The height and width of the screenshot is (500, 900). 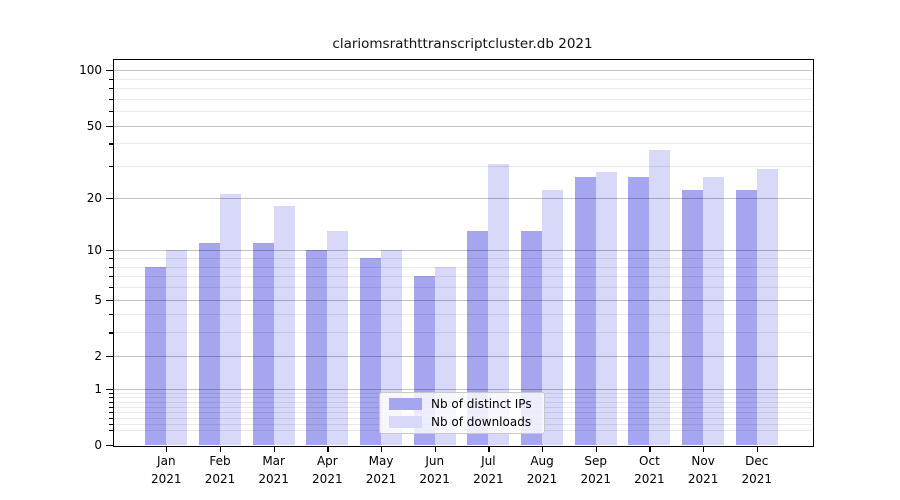 I want to click on y-minor-tick-0.2, so click(x=111, y=431).